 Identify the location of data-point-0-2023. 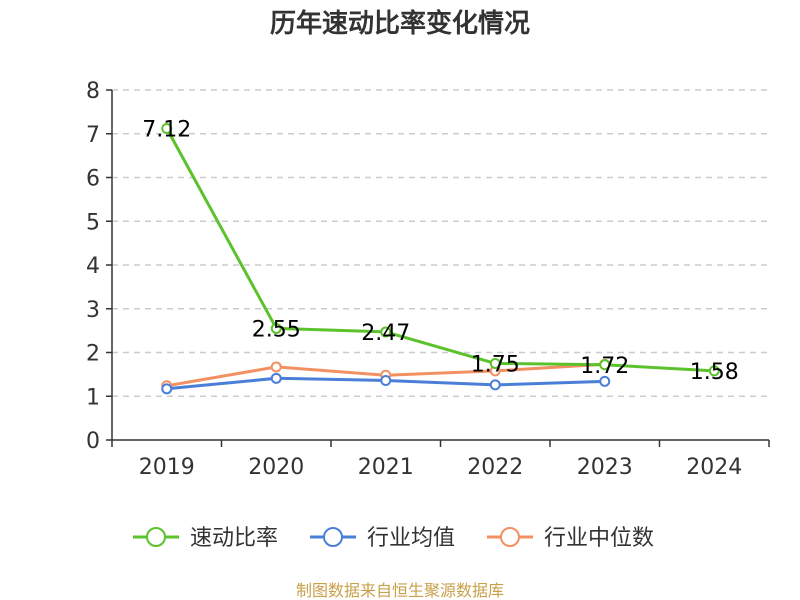
(605, 365).